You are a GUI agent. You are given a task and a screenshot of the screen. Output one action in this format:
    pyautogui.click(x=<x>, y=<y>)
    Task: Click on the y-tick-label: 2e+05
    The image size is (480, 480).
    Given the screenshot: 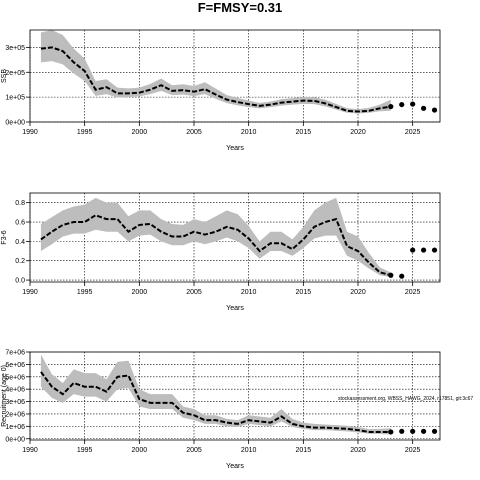 What is the action you would take?
    pyautogui.click(x=15, y=73)
    